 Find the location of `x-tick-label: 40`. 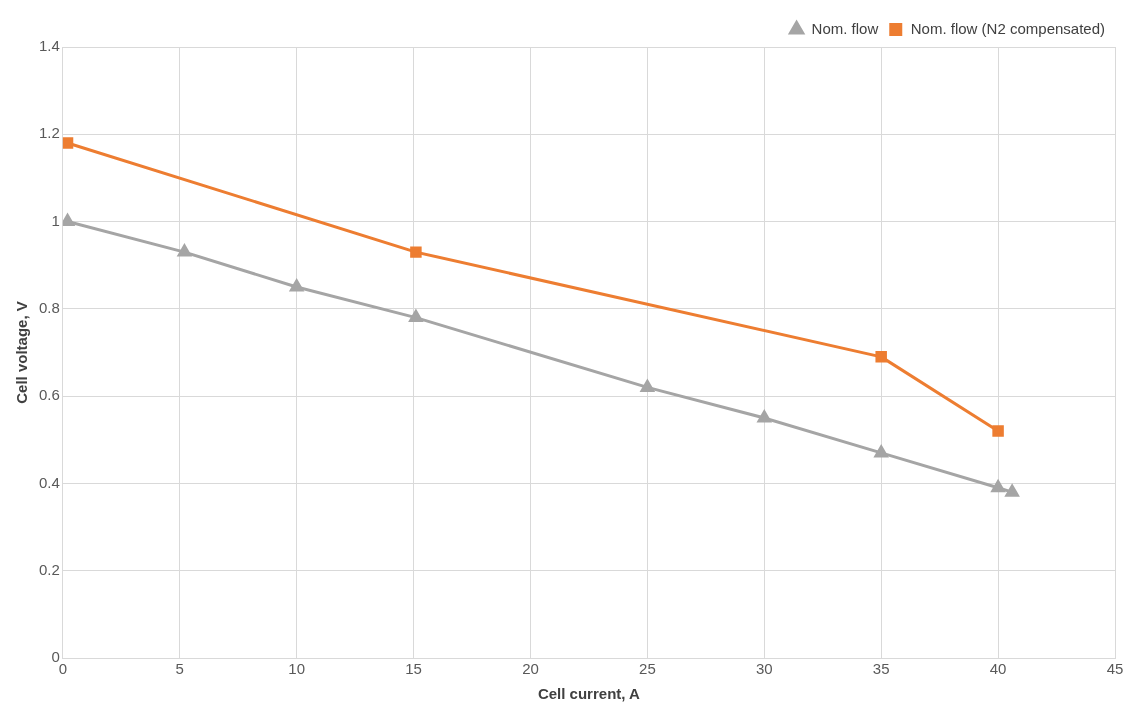

x-tick-label: 40 is located at coordinates (998, 669).